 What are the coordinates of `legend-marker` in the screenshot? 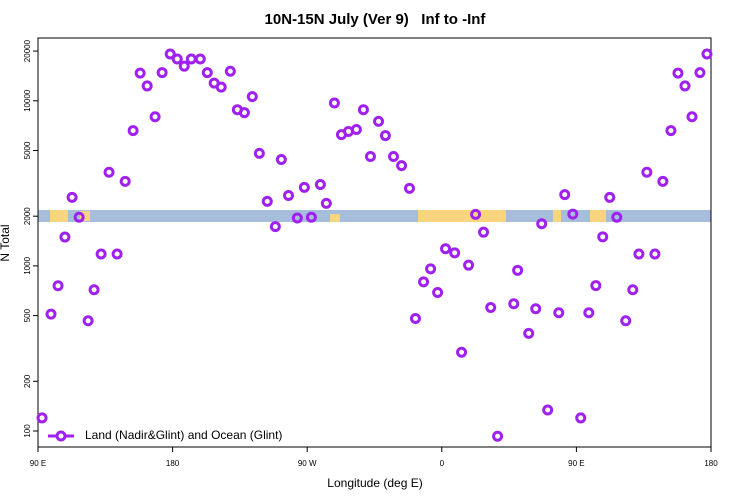 It's located at (61, 436).